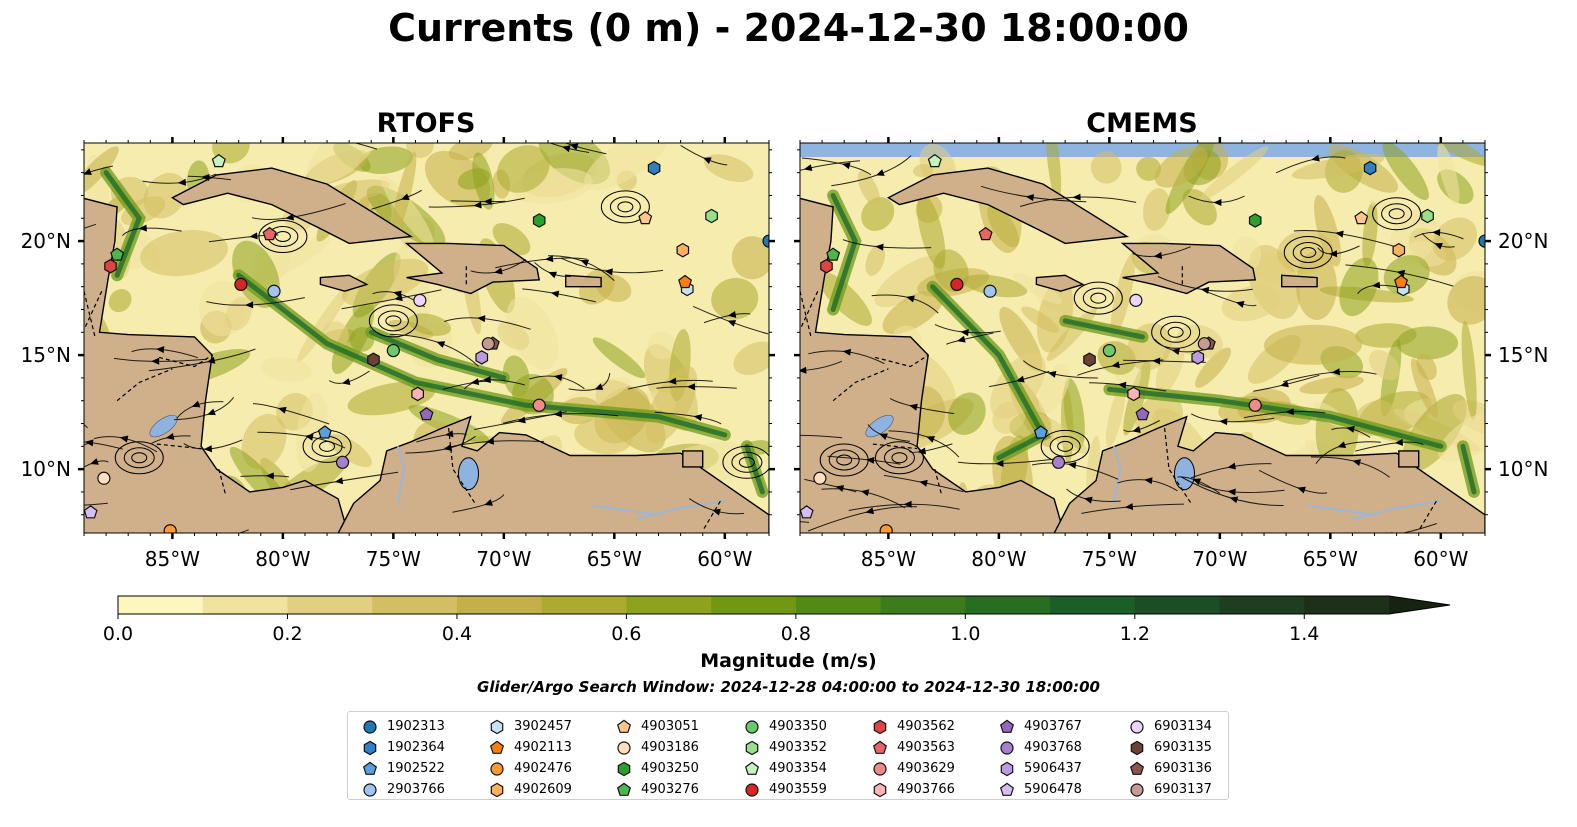  What do you see at coordinates (888, 559) in the screenshot?
I see `lon-tick-label: 85°W` at bounding box center [888, 559].